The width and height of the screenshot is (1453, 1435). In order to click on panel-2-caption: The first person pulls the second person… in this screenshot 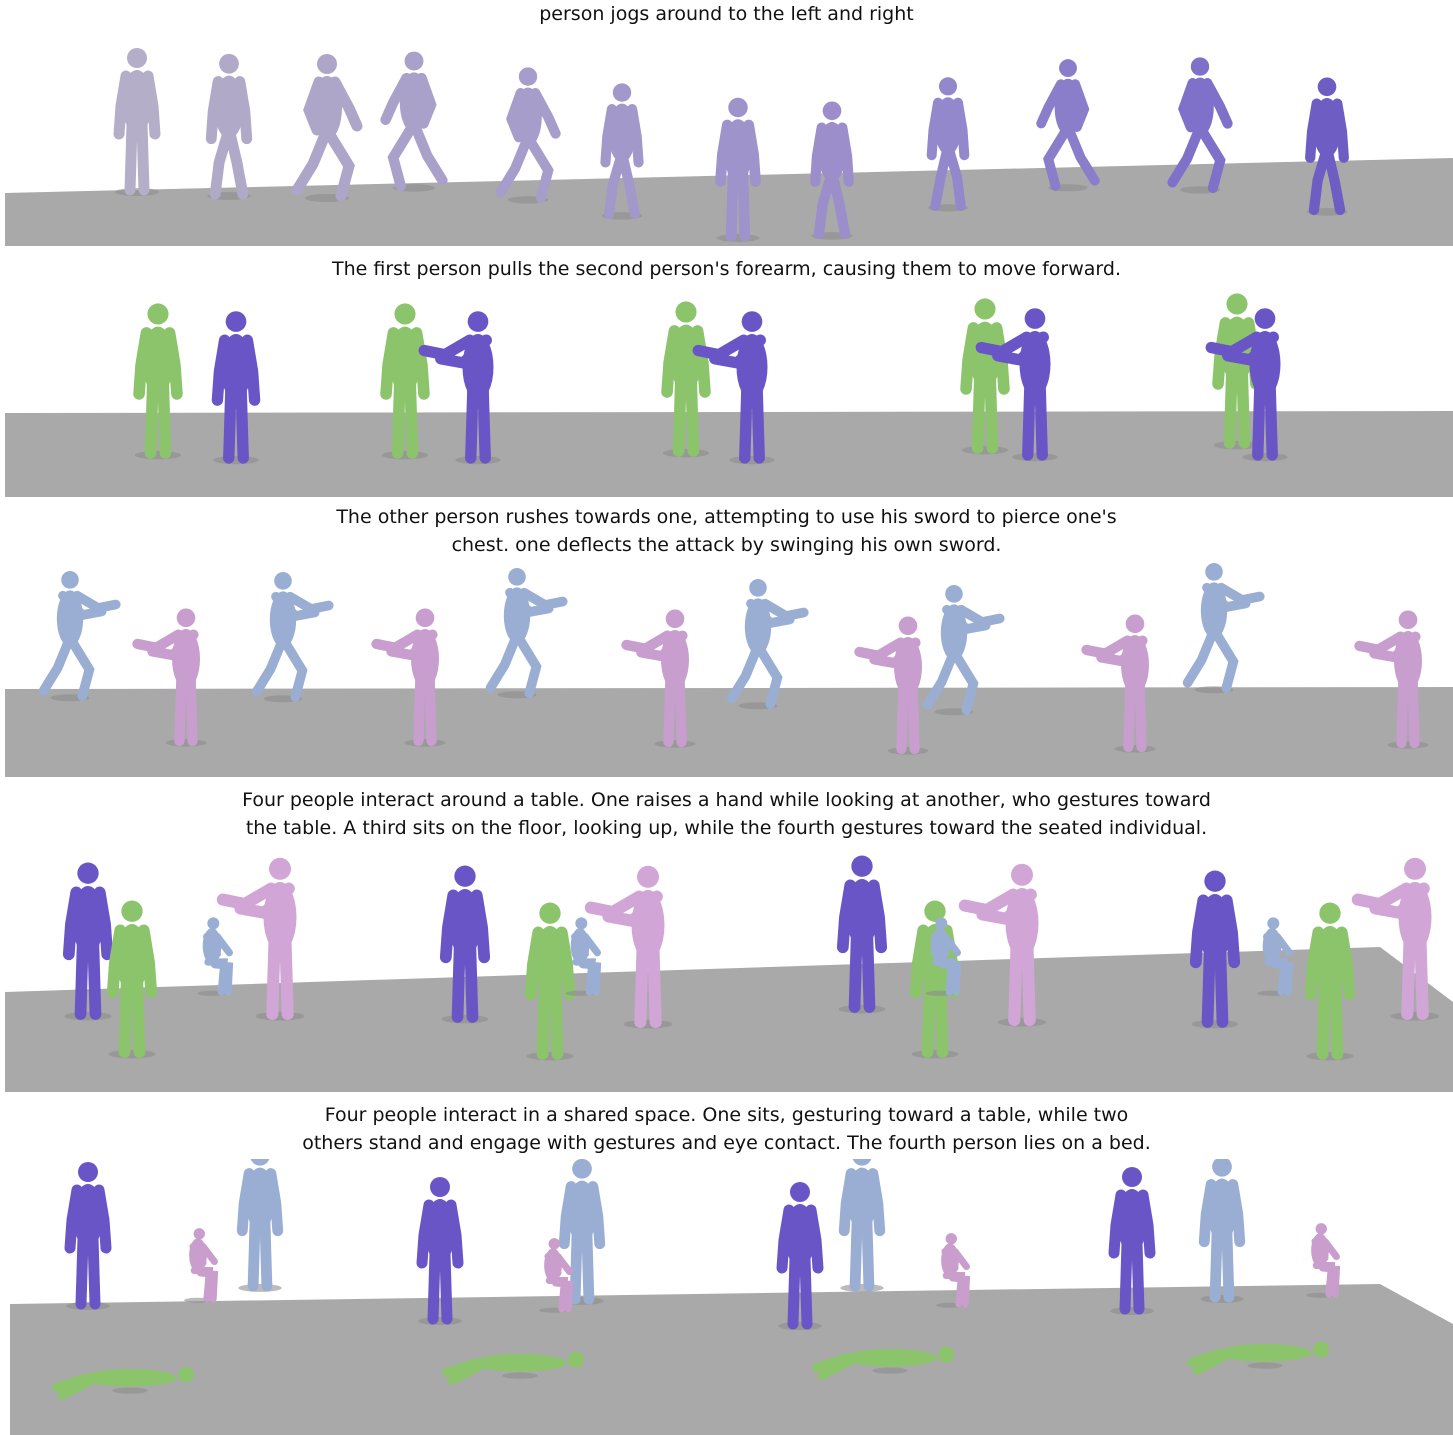, I will do `click(726, 269)`.